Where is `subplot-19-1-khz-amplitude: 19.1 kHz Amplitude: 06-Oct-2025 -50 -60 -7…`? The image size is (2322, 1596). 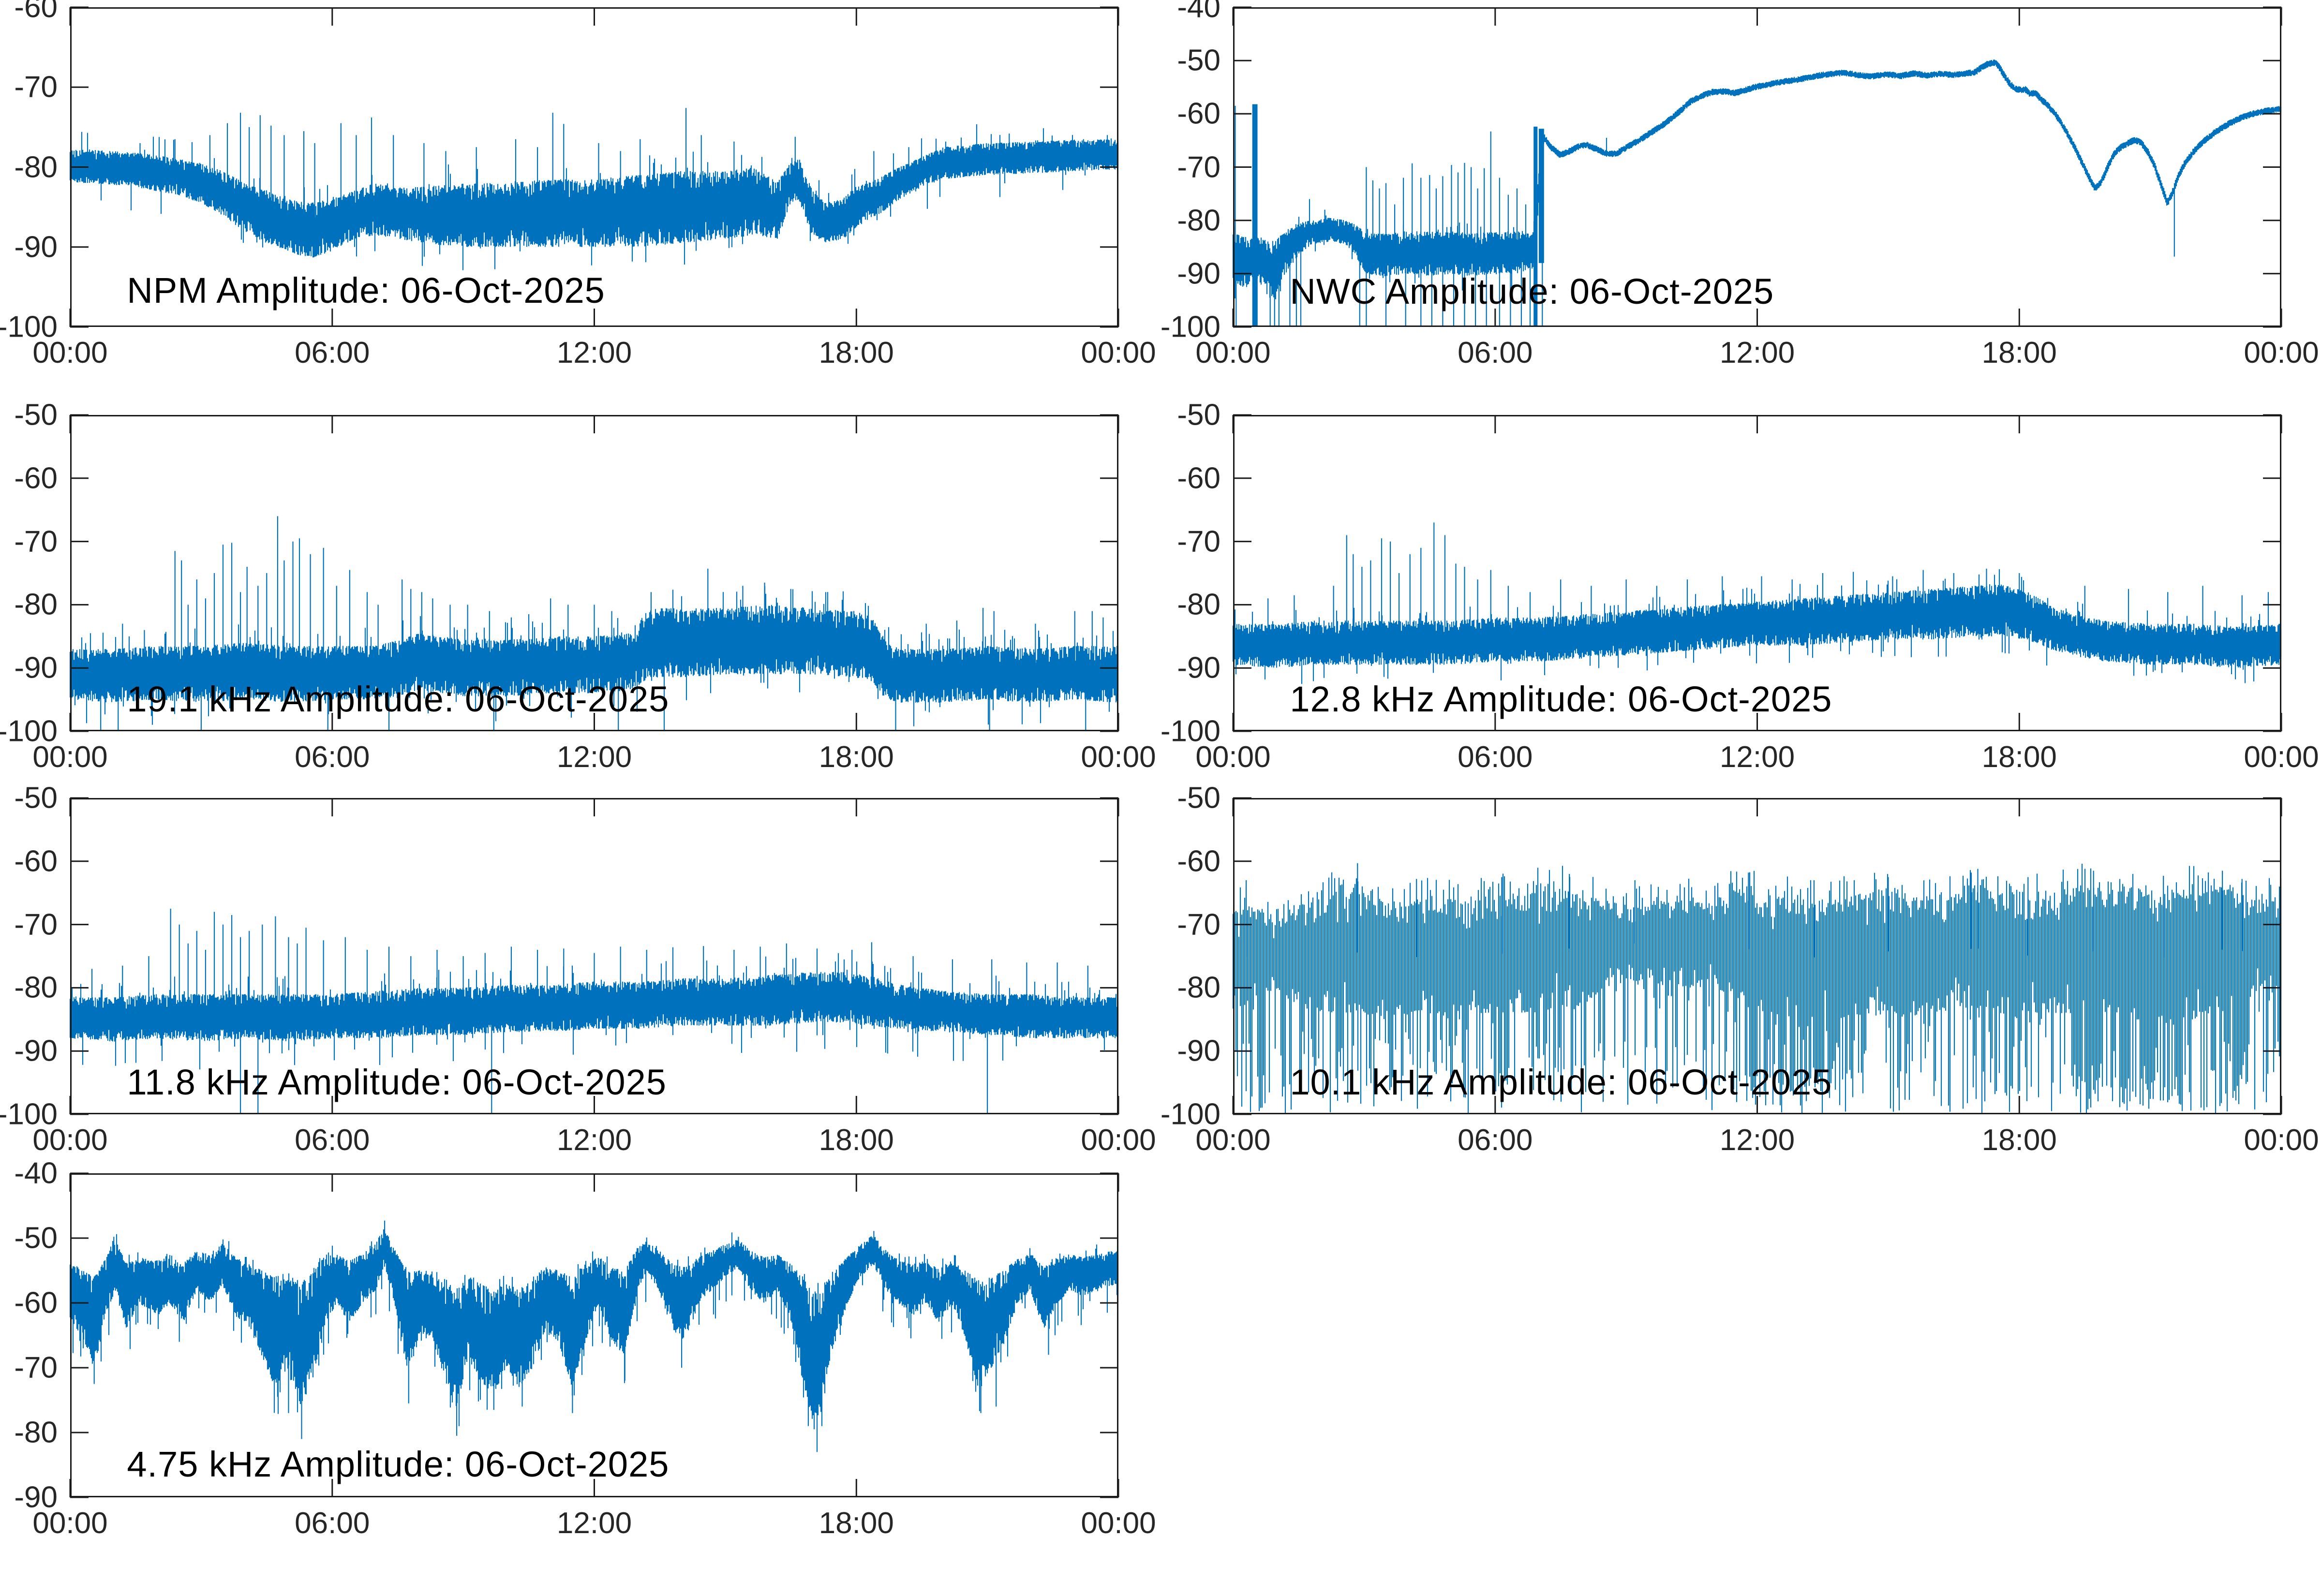
subplot-19-1-khz-amplitude: 19.1 kHz Amplitude: 06-Oct-2025 -50 -60 -7… is located at coordinates (578, 586).